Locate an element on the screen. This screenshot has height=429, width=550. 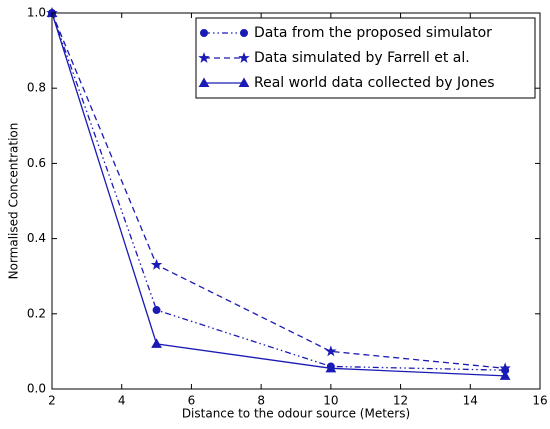
legend-label: Data from the proposed simulator is located at coordinates (373, 33).